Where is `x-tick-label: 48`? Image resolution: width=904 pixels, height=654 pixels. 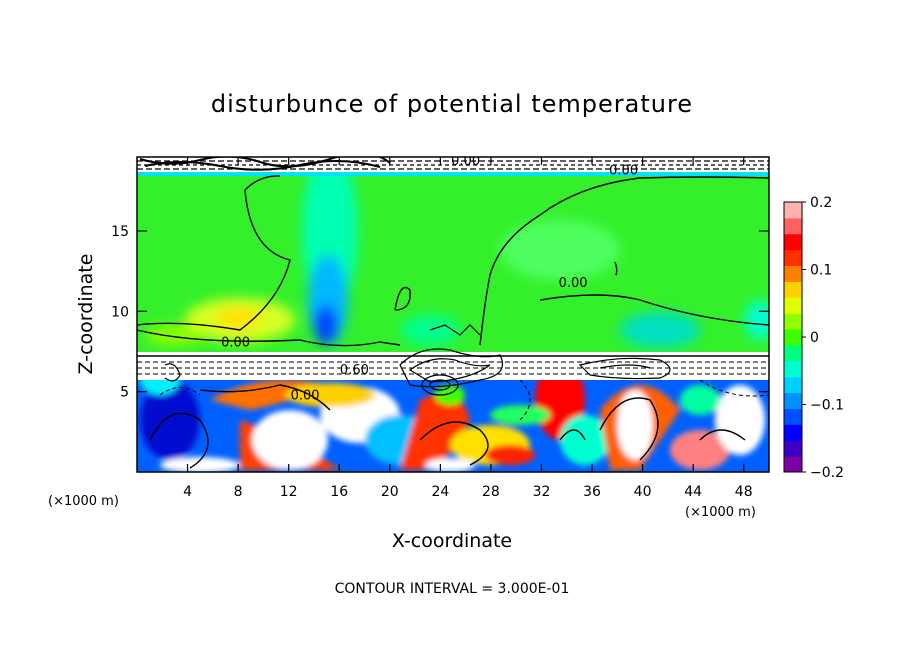
x-tick-label: 48 is located at coordinates (744, 492).